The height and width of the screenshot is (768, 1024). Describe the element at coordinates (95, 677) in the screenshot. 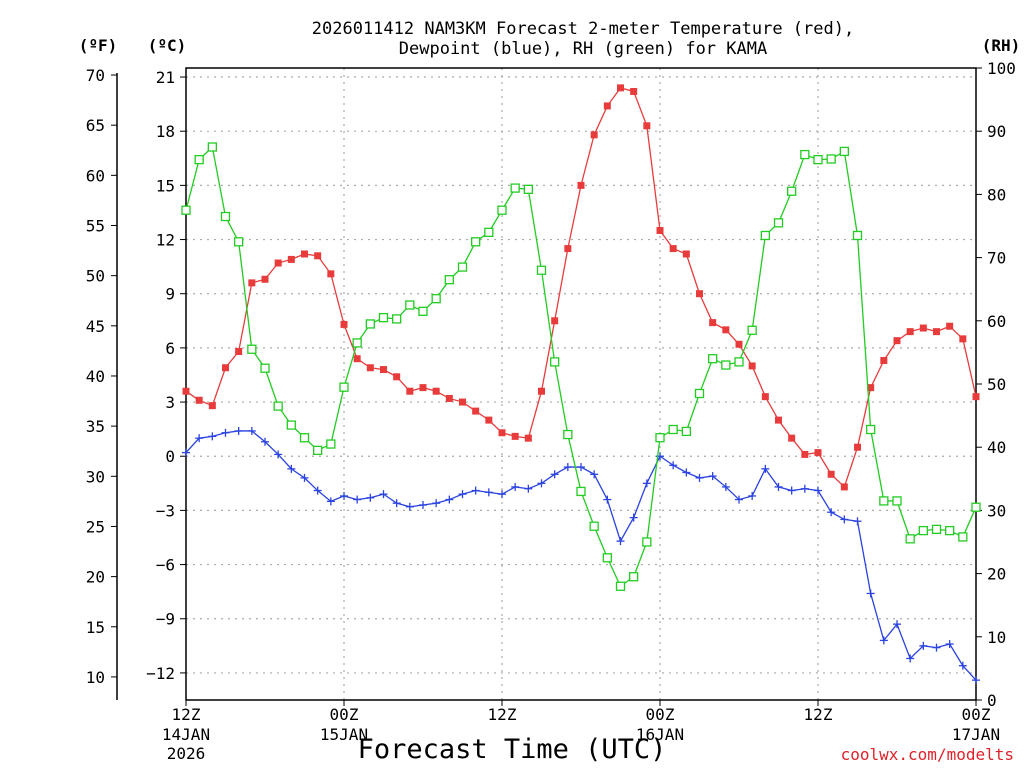

I see `fahrenheit-tick-label: 10` at that location.